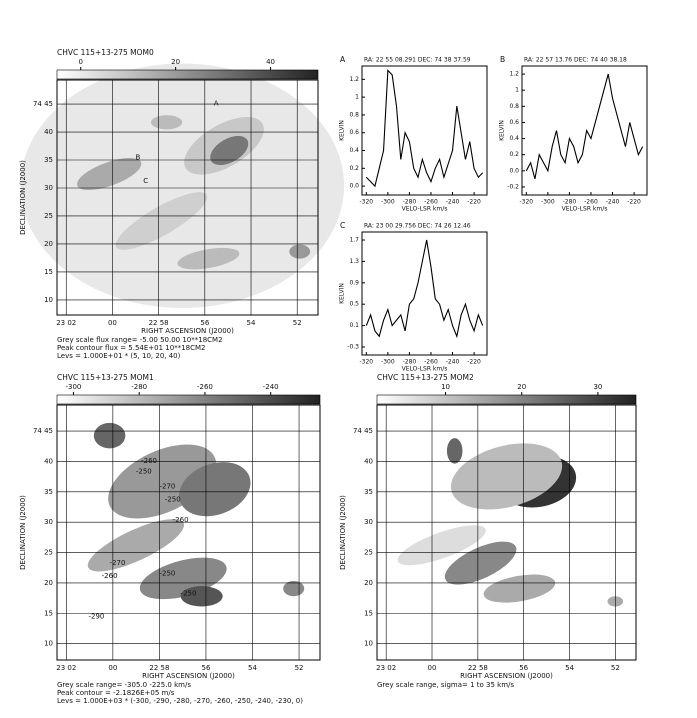  What do you see at coordinates (73, 387) in the screenshot?
I see `colorbar-tick-label: -300` at bounding box center [73, 387].